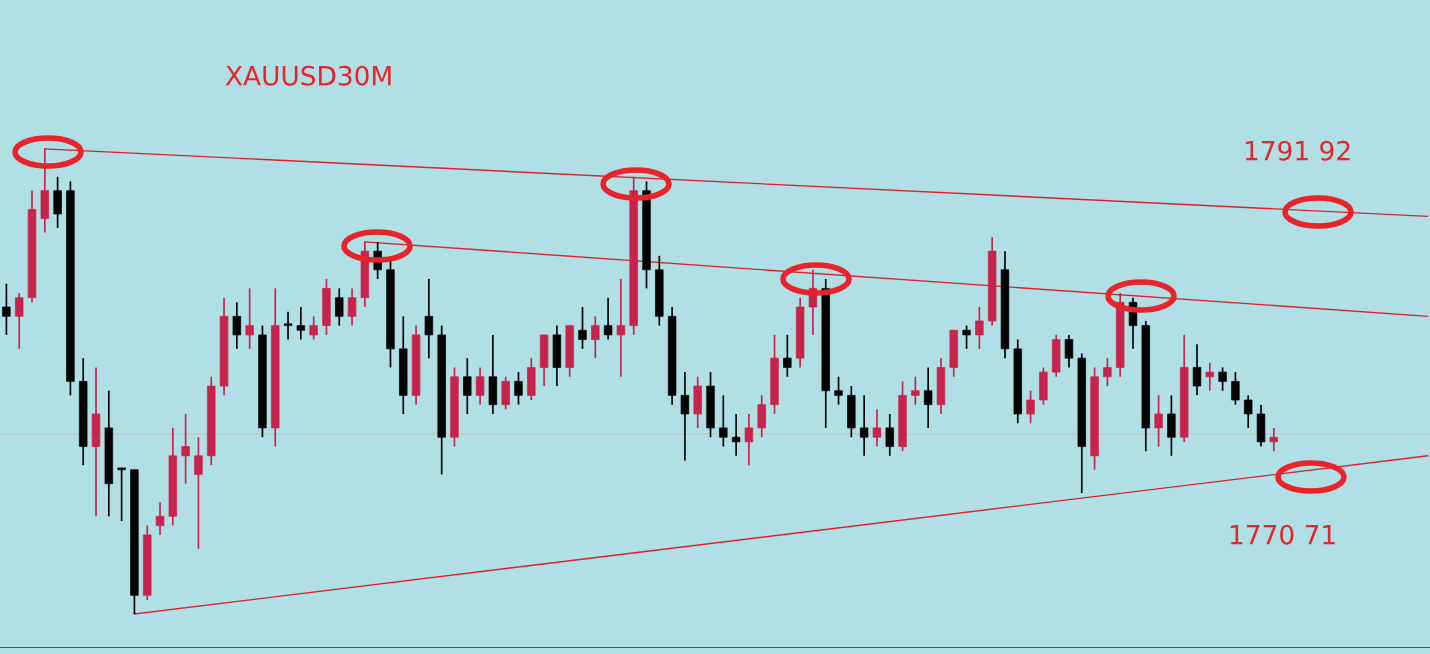 The height and width of the screenshot is (654, 1430). I want to click on annotation: 1770 71, so click(1282, 534).